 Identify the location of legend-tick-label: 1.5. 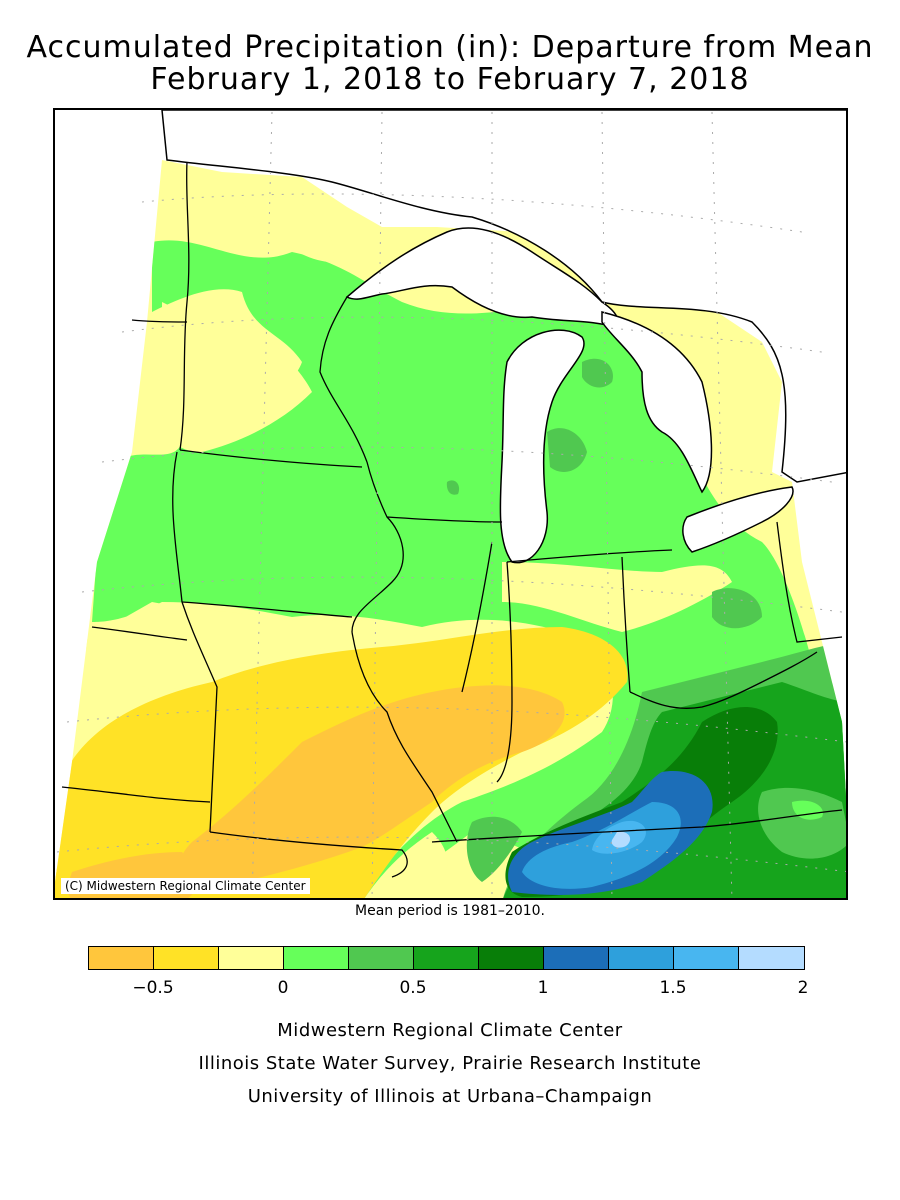
(673, 988).